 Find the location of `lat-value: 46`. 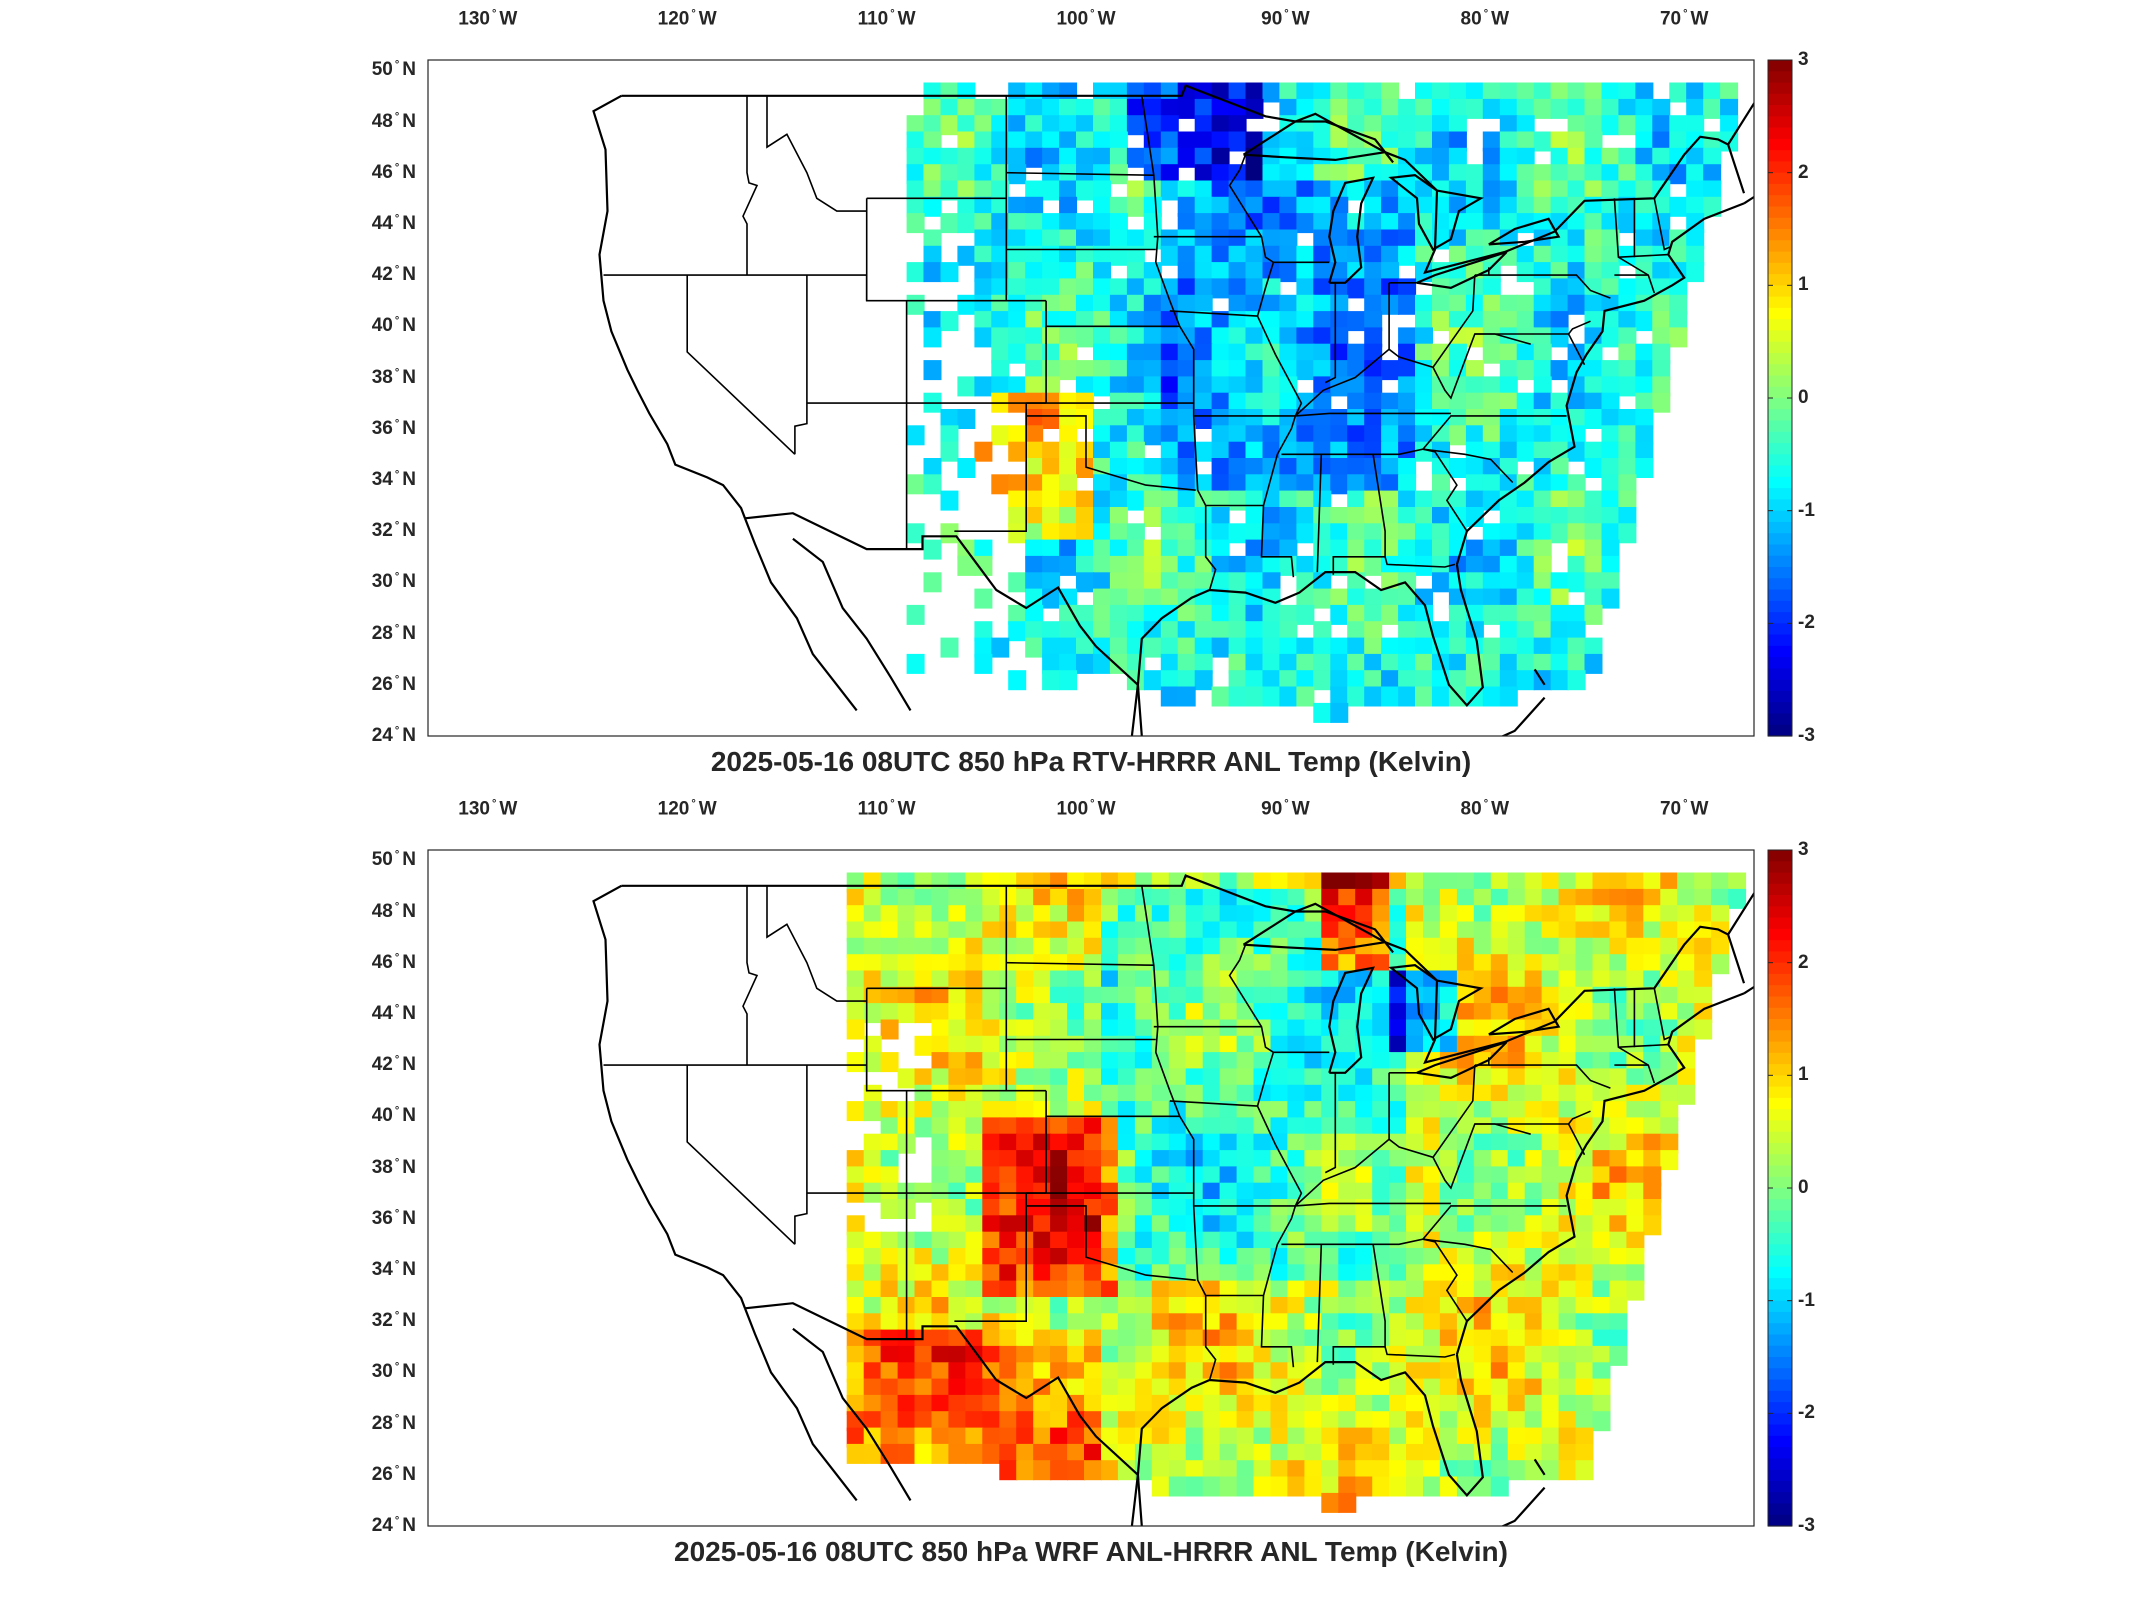

lat-value: 46 is located at coordinates (382, 962).